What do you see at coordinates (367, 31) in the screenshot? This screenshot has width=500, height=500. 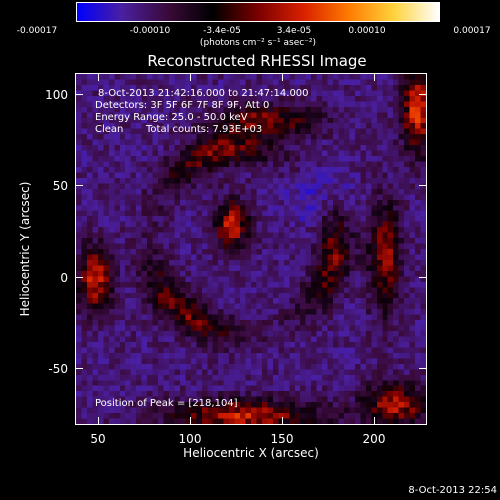 I see `colorbar-tick: 0.00010` at bounding box center [367, 31].